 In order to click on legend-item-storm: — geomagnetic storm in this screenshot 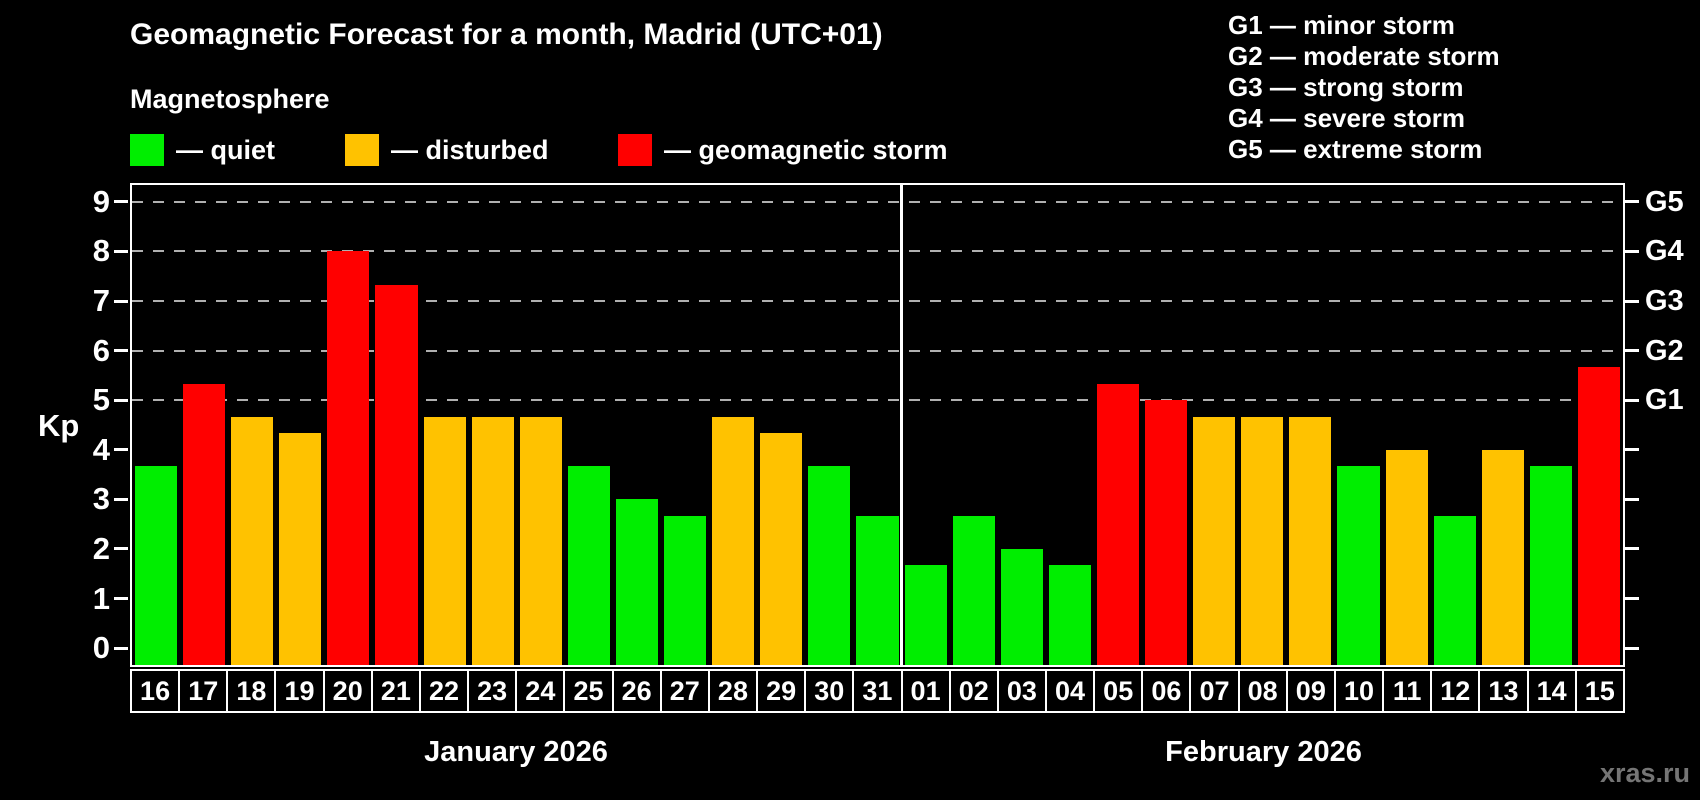, I will do `click(783, 150)`.